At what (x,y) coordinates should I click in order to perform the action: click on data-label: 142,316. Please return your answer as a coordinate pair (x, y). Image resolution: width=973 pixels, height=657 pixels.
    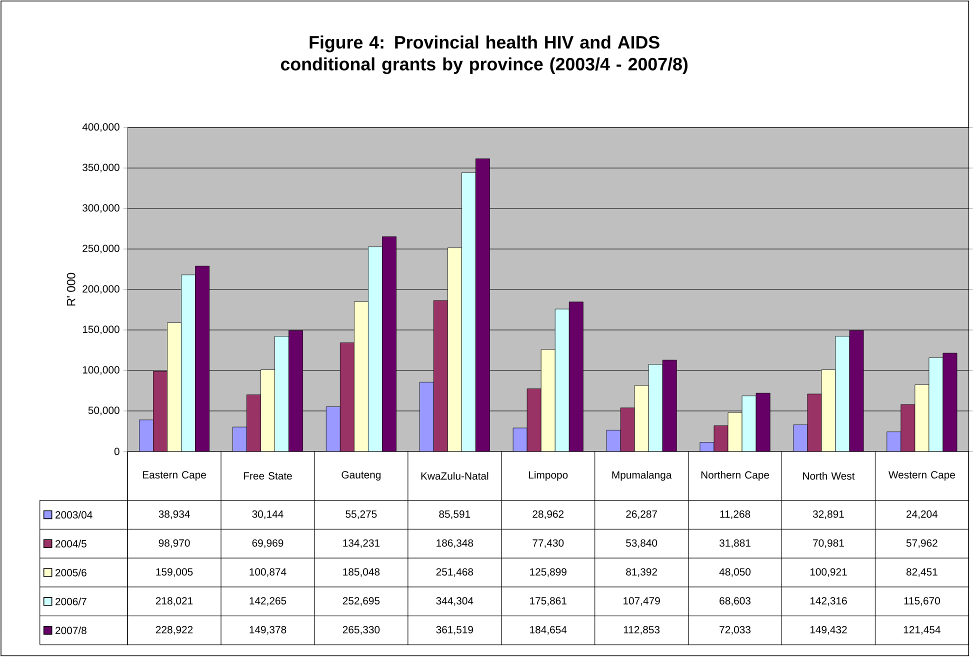
    Looking at the image, I should click on (828, 601).